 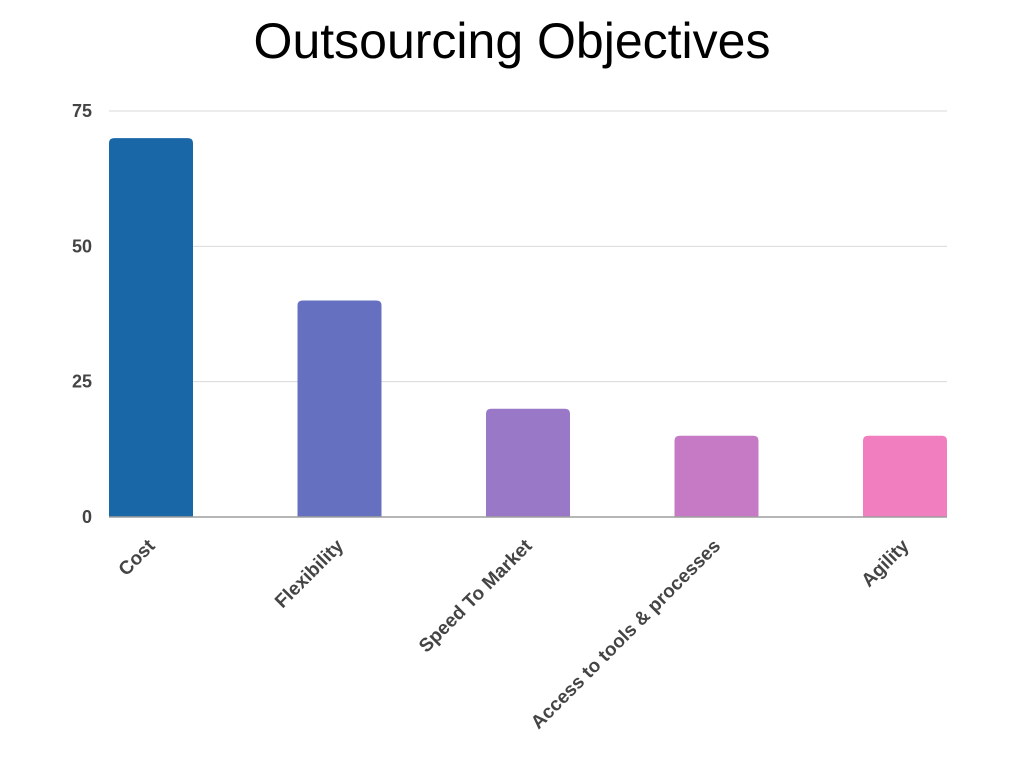 What do you see at coordinates (87, 517) in the screenshot?
I see `y-tick-label: 0` at bounding box center [87, 517].